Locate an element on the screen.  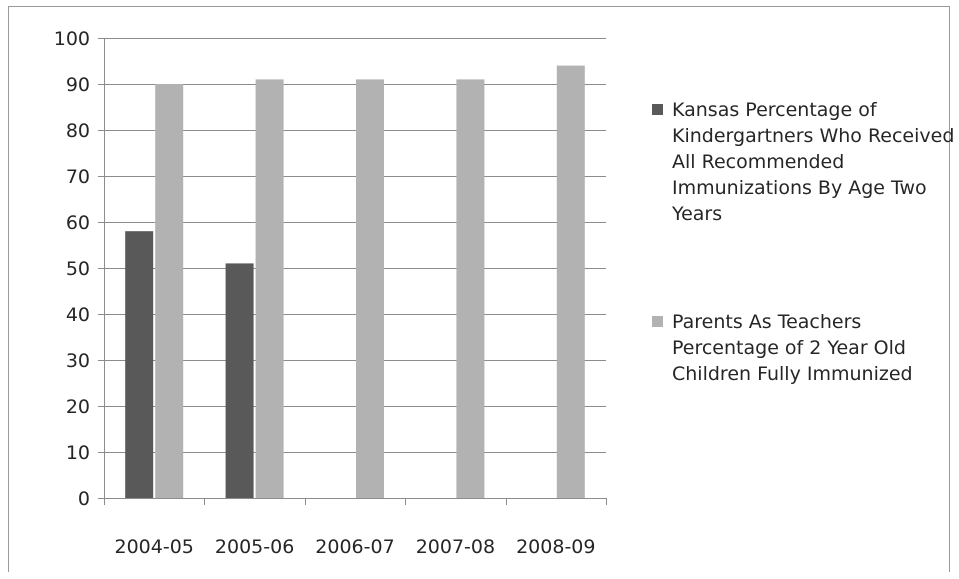
x-tick-labels: 2004-05 2005-06 2006-07 2007-08 2008-09 is located at coordinates (355, 547).